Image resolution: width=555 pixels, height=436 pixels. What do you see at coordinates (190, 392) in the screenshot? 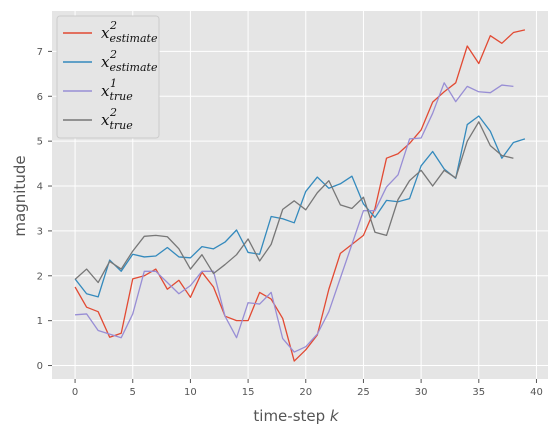
I see `x-tick-label: 10` at bounding box center [190, 392].